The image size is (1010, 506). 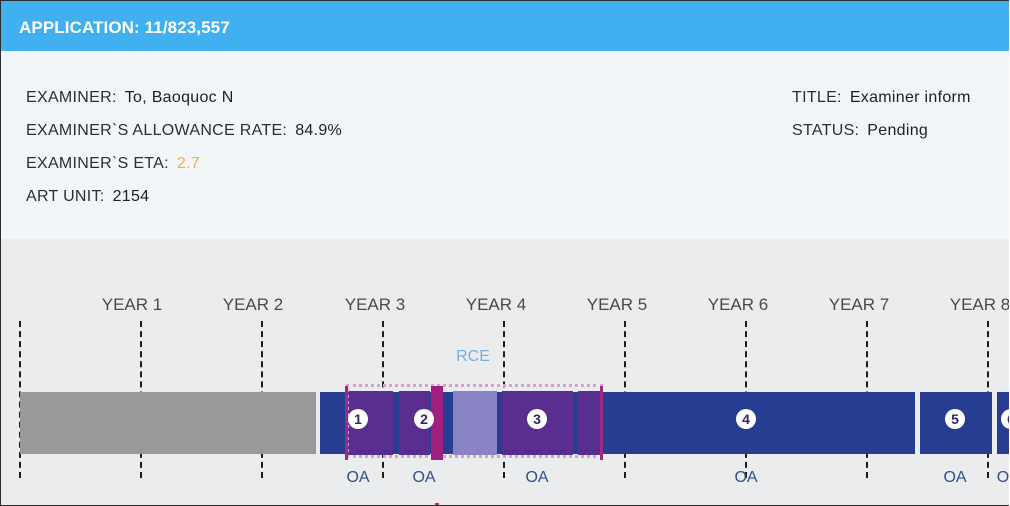 I want to click on rce-range-end, so click(x=601, y=423).